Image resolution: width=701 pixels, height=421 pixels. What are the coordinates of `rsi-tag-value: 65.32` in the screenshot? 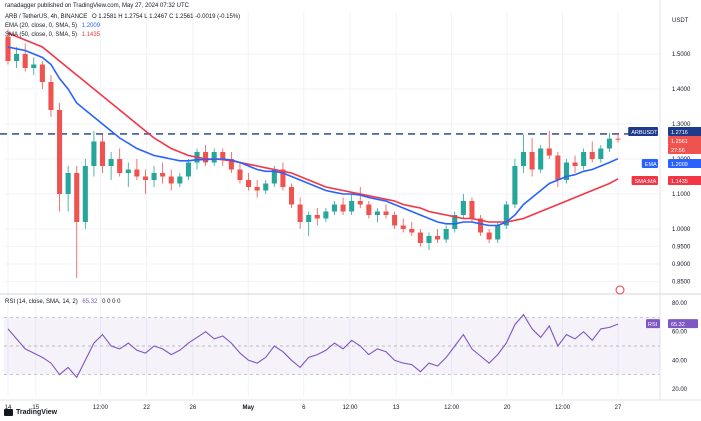 It's located at (678, 325).